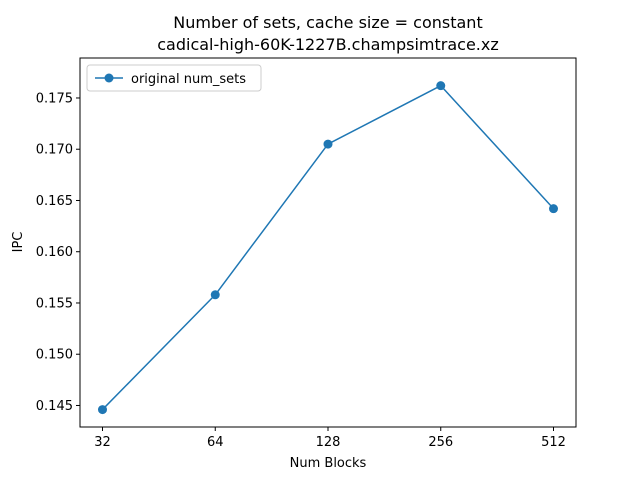  What do you see at coordinates (109, 78) in the screenshot?
I see `legend-marker-sample` at bounding box center [109, 78].